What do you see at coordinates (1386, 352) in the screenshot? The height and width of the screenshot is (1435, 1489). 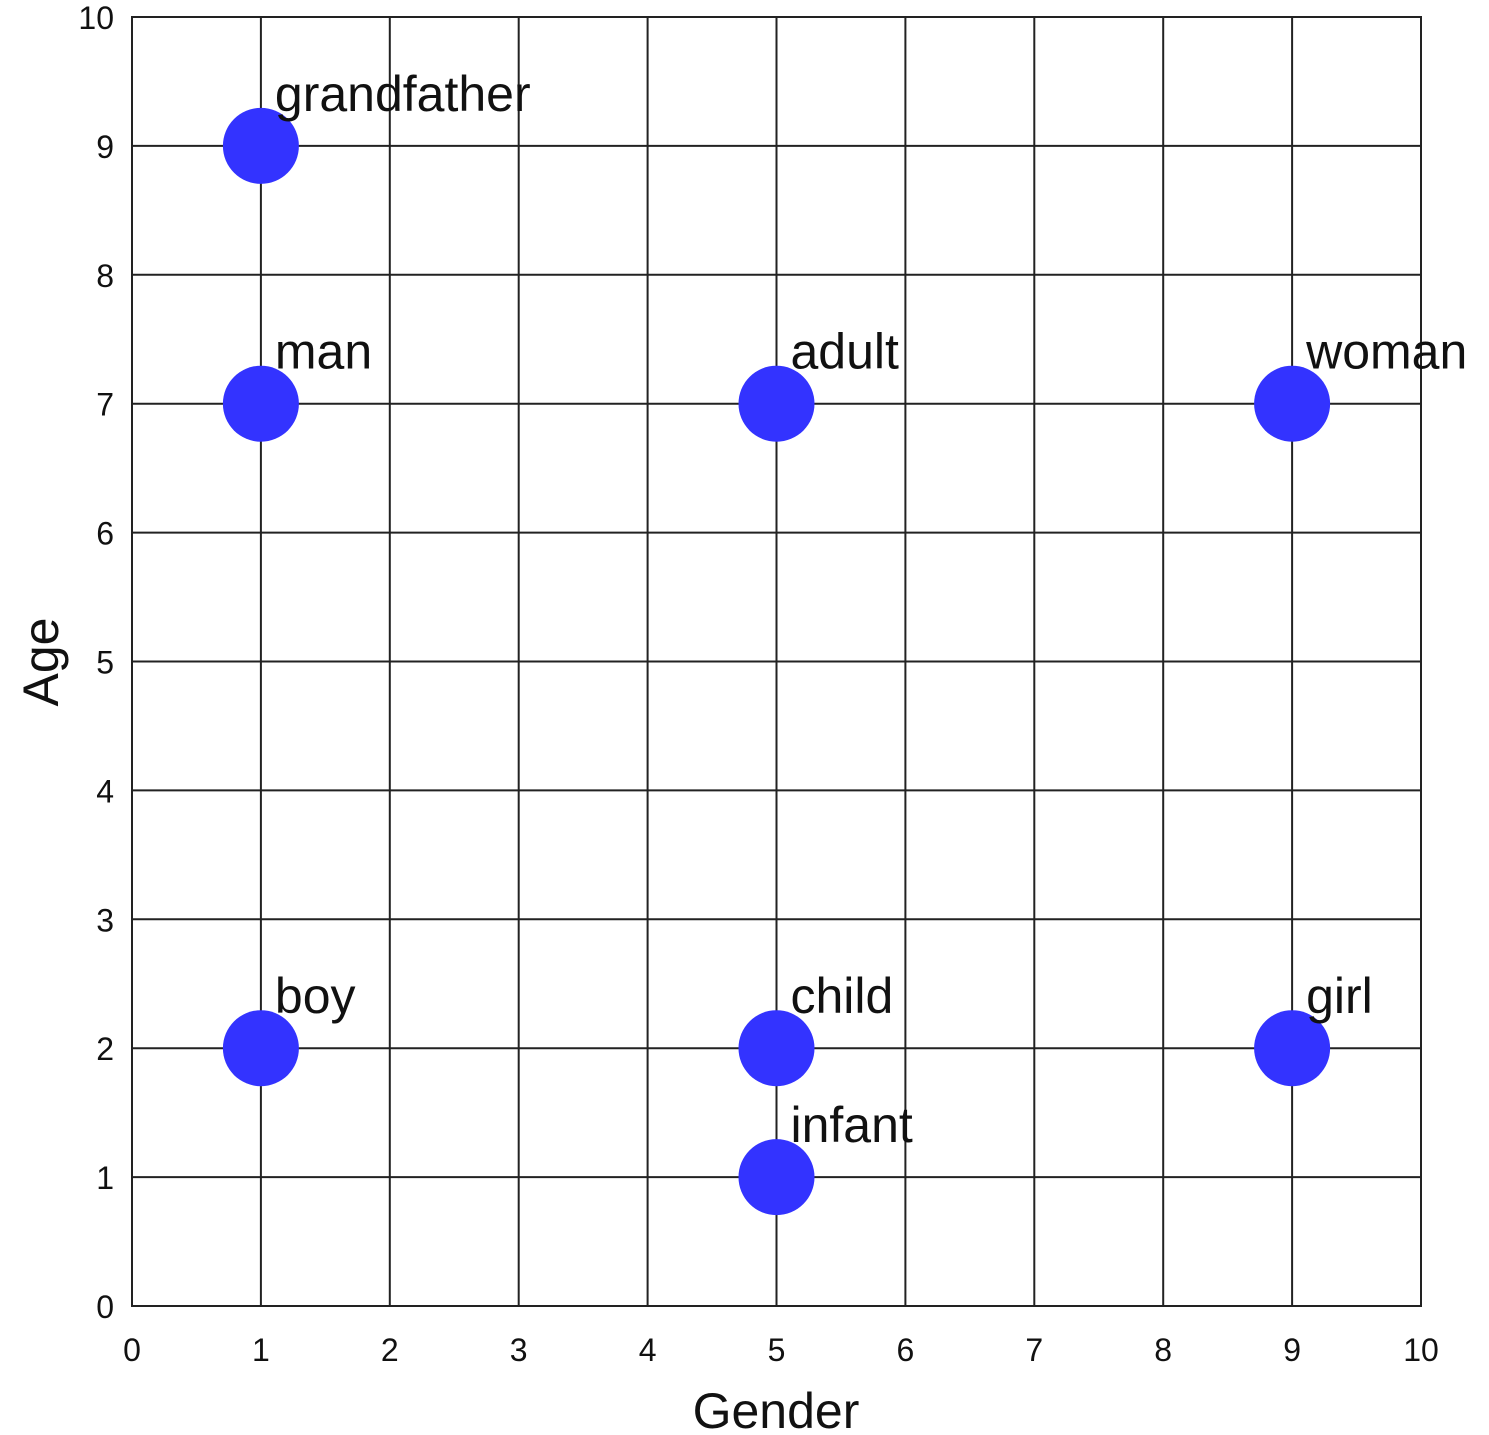 I see `point-label: woman` at bounding box center [1386, 352].